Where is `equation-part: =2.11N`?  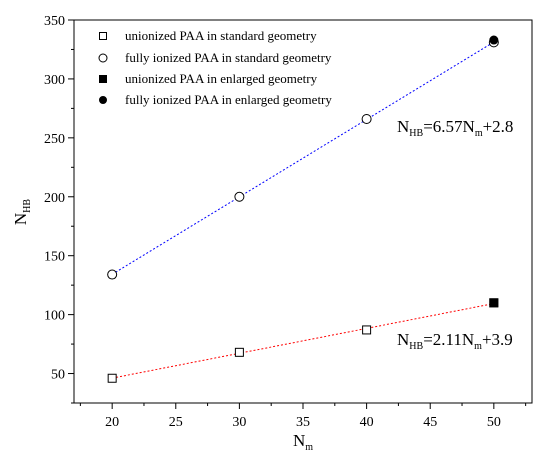
equation-part: =2.11N is located at coordinates (448, 339).